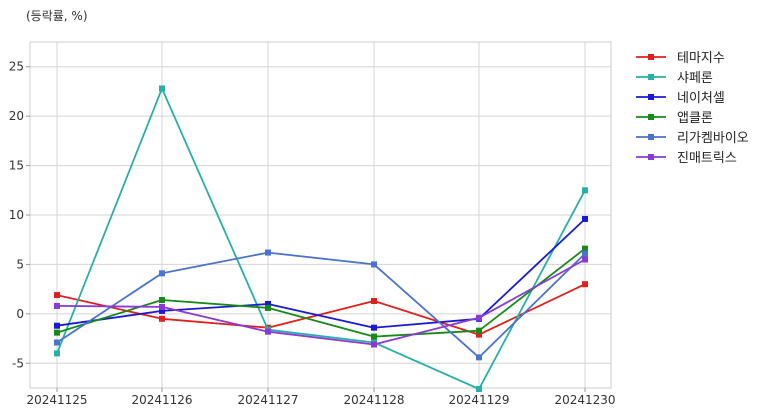 The width and height of the screenshot is (775, 416). What do you see at coordinates (161, 400) in the screenshot?
I see `x-tick-label: 20241126` at bounding box center [161, 400].